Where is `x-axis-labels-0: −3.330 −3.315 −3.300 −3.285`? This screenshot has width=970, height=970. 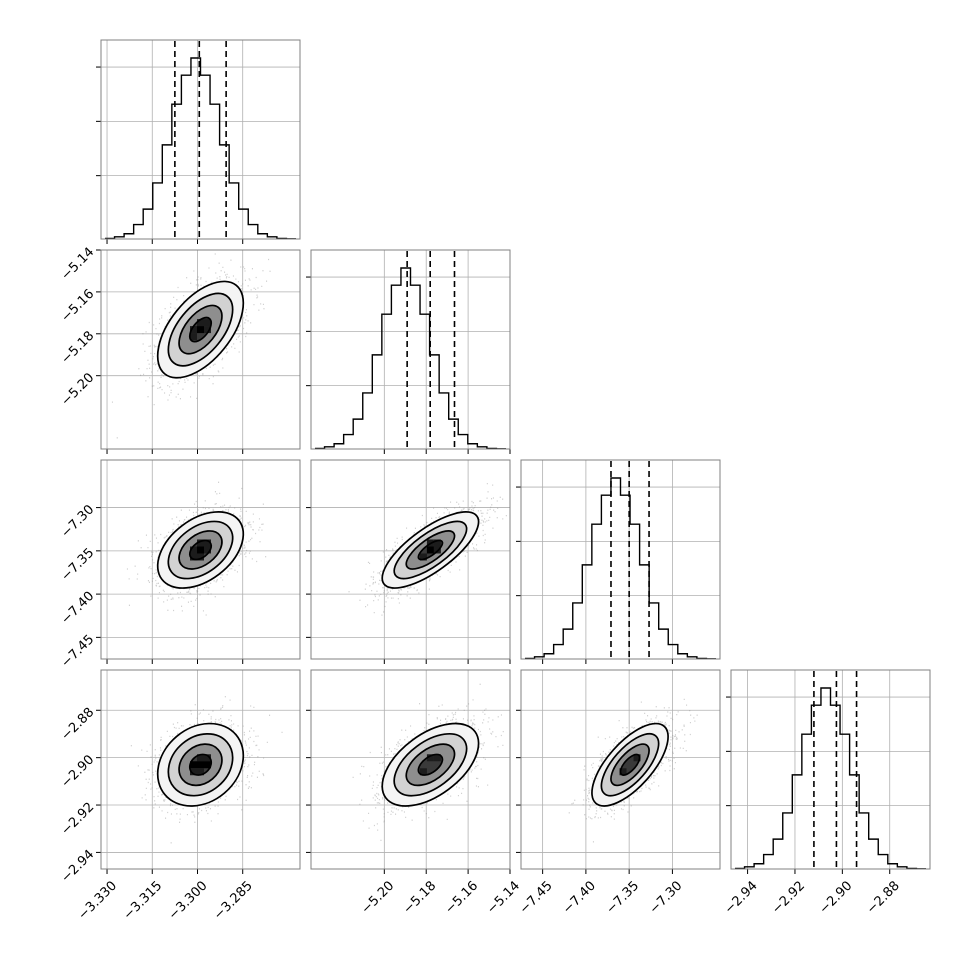
x-axis-labels-0: −3.330 −3.315 −3.300 −3.285 is located at coordinates (165, 900).